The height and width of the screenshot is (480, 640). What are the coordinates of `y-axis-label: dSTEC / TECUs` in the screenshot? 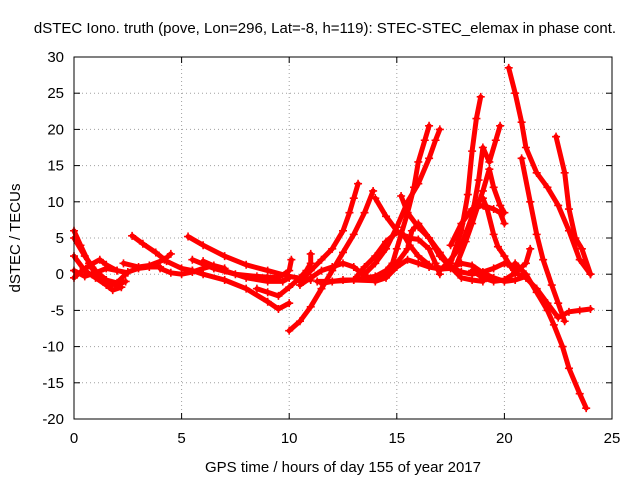 It's located at (15, 238).